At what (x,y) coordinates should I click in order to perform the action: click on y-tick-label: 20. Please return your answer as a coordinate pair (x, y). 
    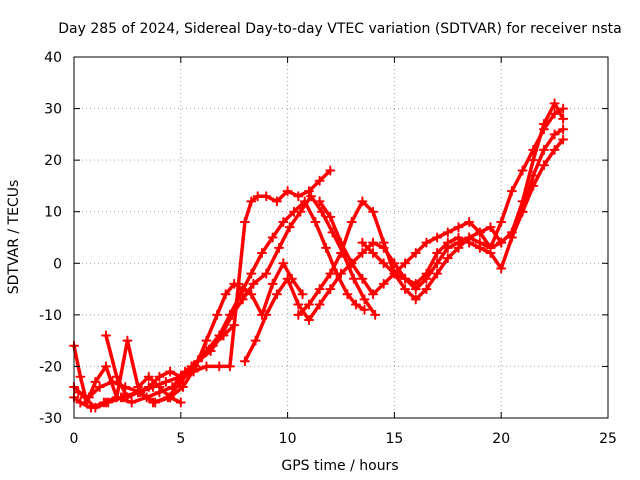
    Looking at the image, I should click on (53, 161).